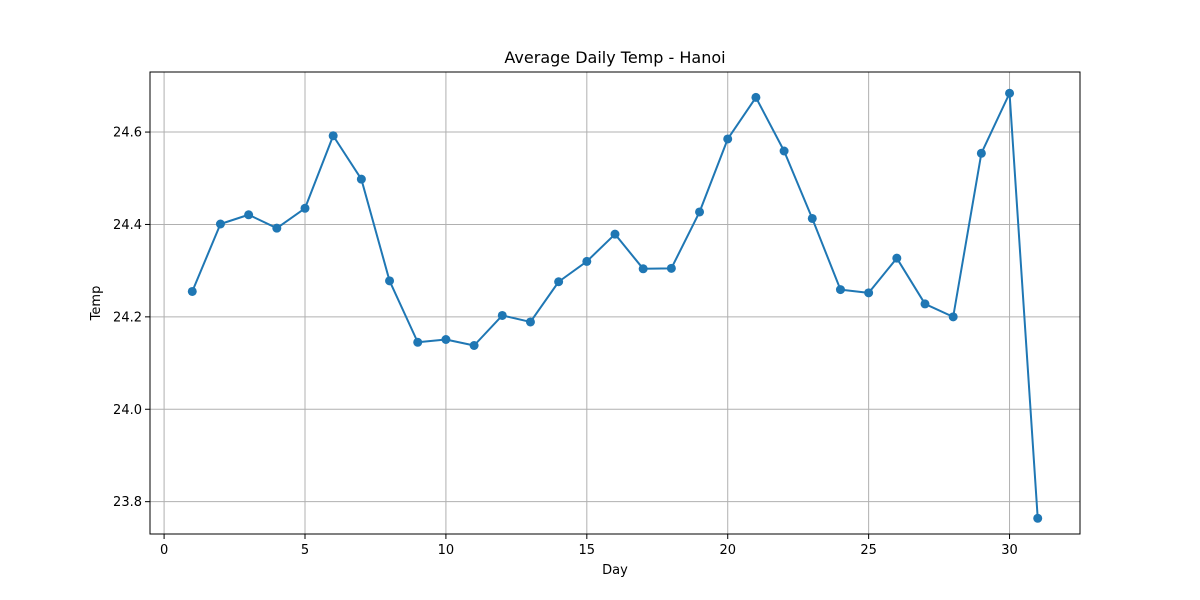  What do you see at coordinates (127, 410) in the screenshot?
I see `y-tick-label: 24.0` at bounding box center [127, 410].